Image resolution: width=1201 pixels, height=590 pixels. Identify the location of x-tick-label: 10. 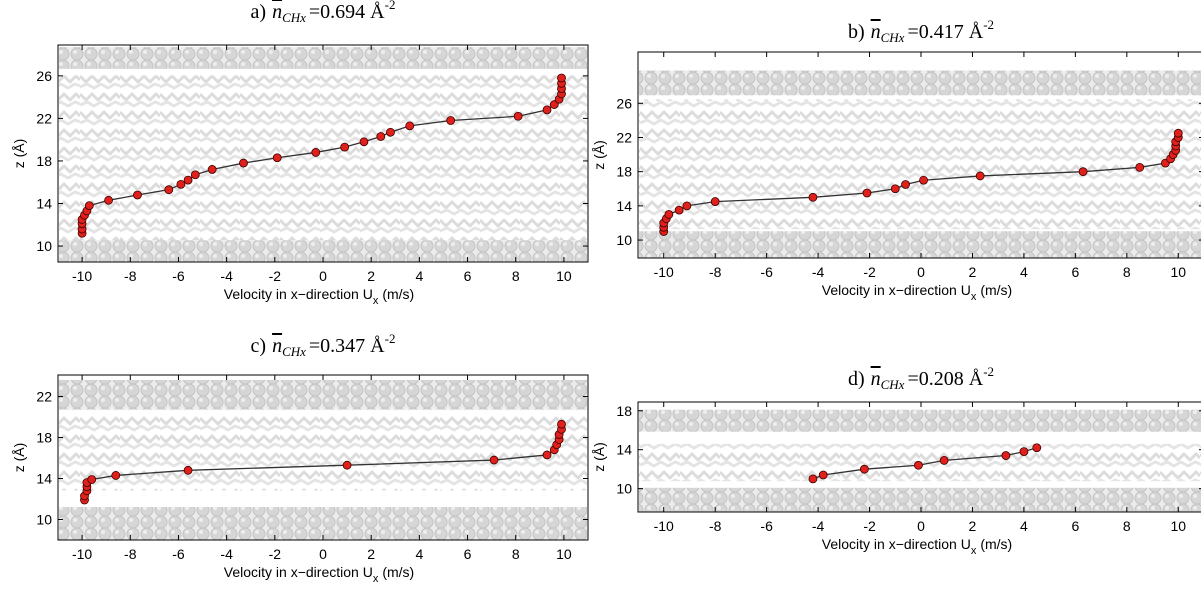
(1178, 526).